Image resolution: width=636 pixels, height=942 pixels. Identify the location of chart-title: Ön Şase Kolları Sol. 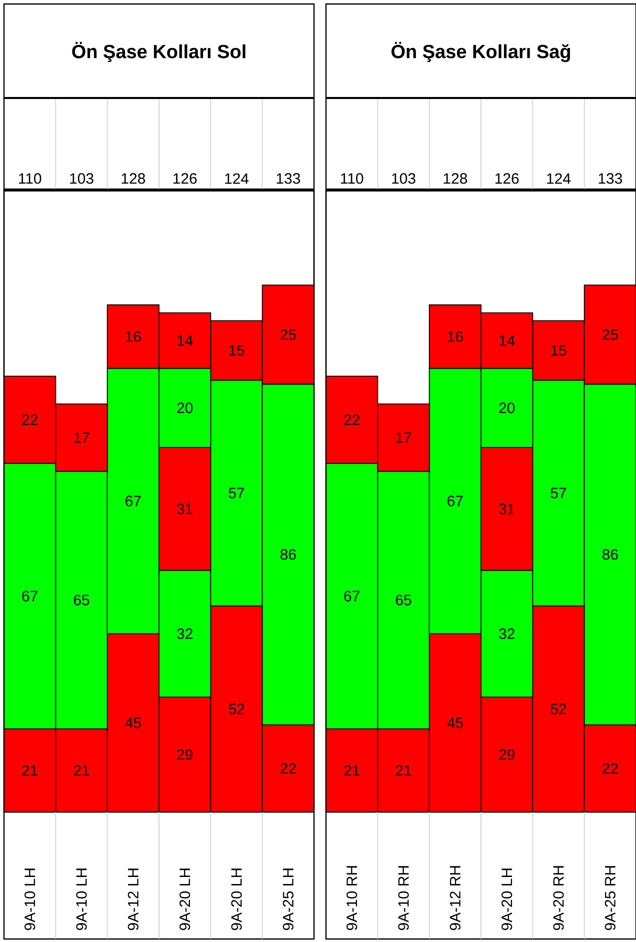
(159, 52).